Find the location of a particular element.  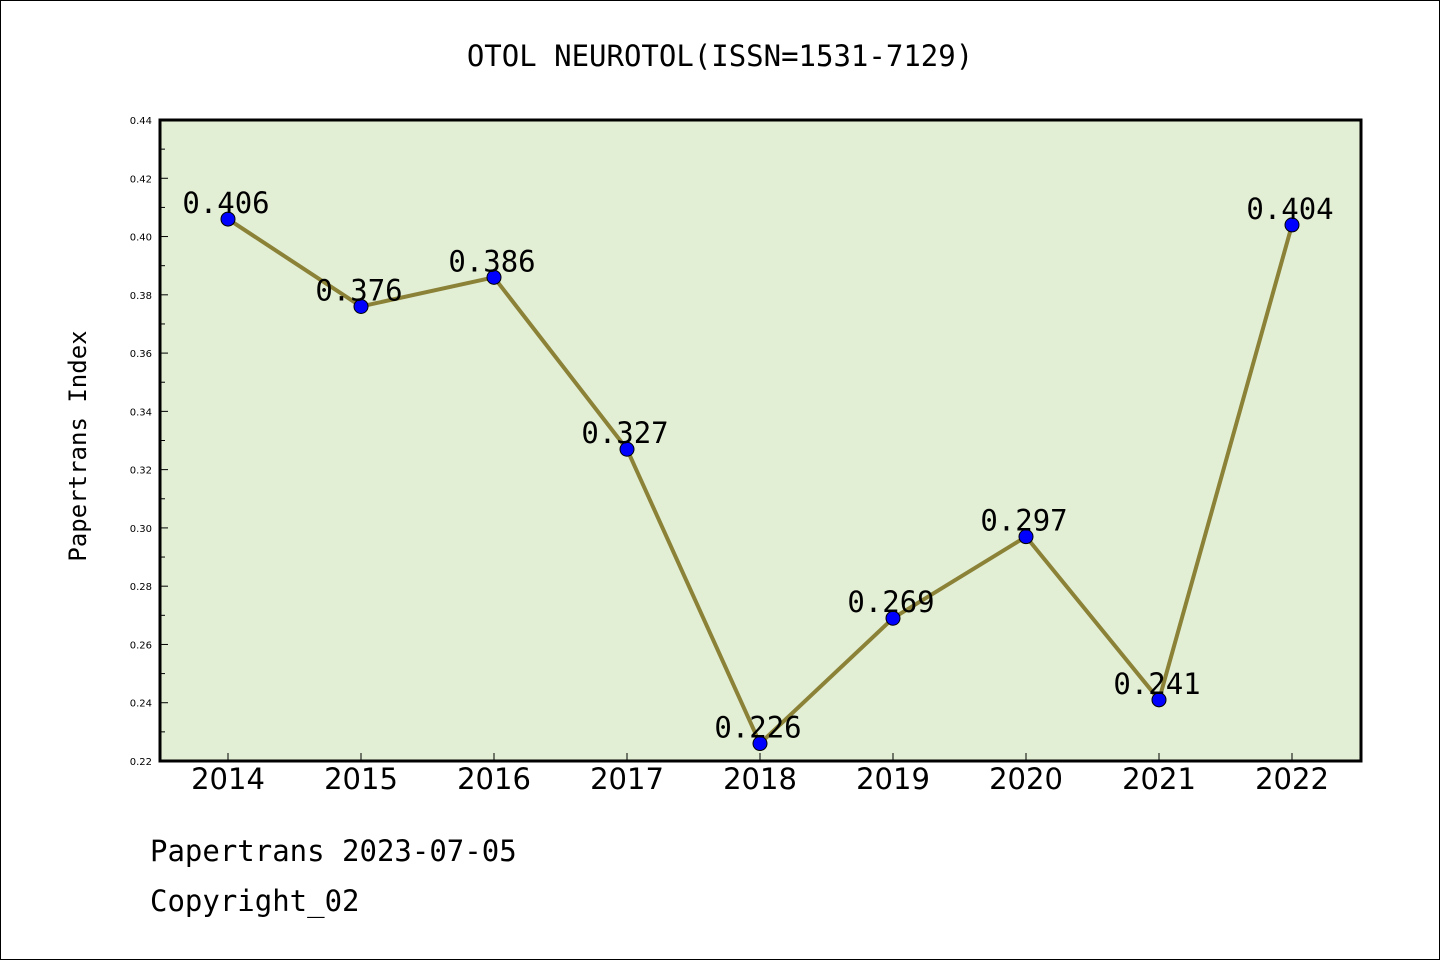

y-tick-label: 0.34 is located at coordinates (141, 412).